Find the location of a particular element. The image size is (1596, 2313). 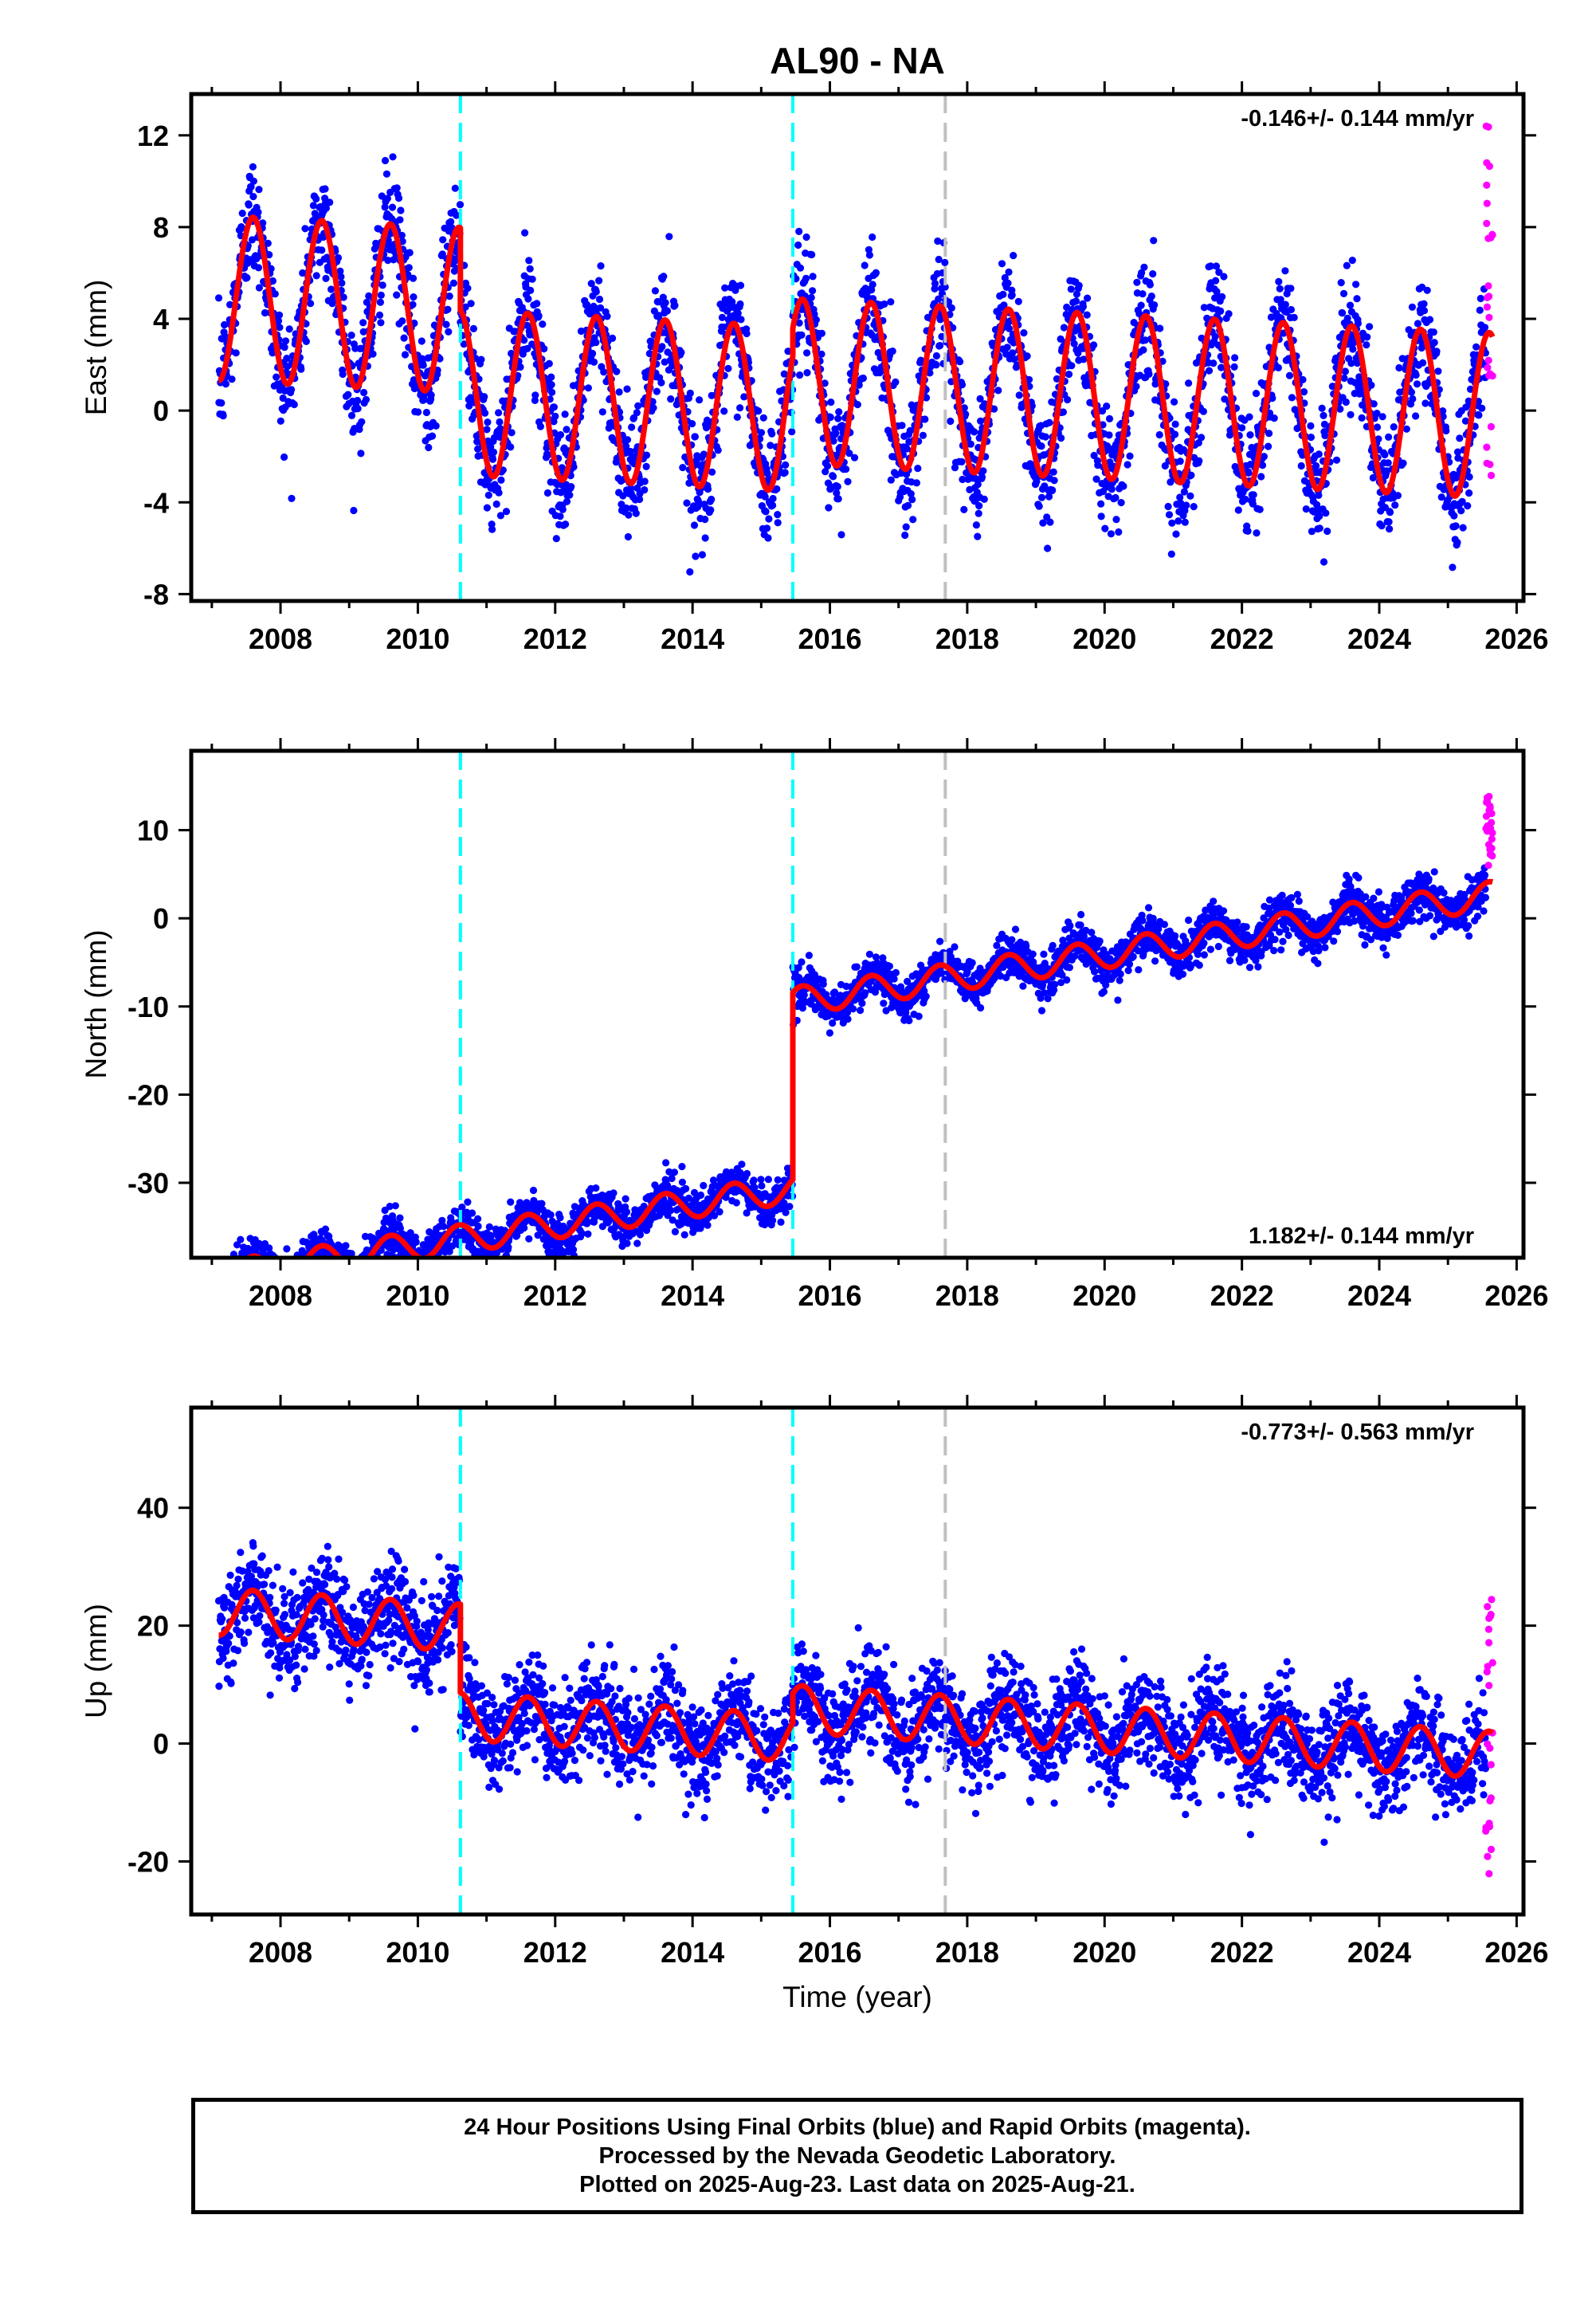

rapid-orbit-points-east is located at coordinates (1489, 301).